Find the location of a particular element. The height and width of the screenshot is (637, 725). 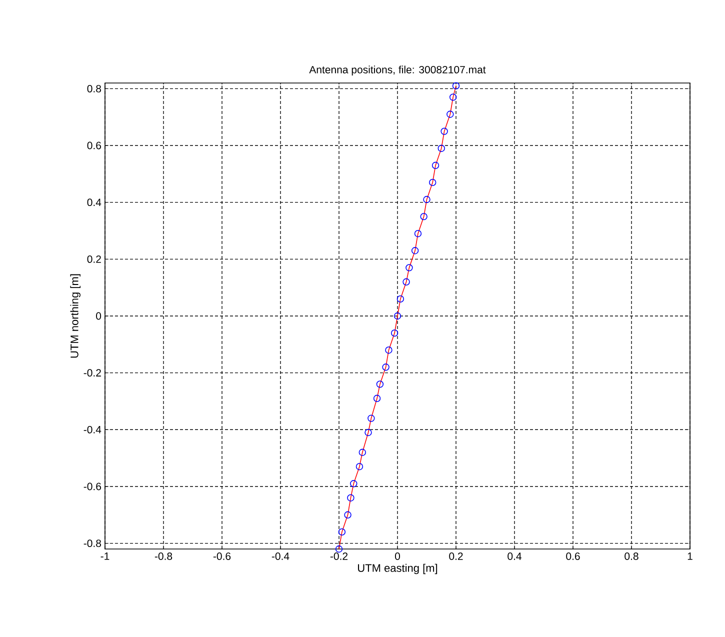

x-tick-label: -0.8 is located at coordinates (163, 556).